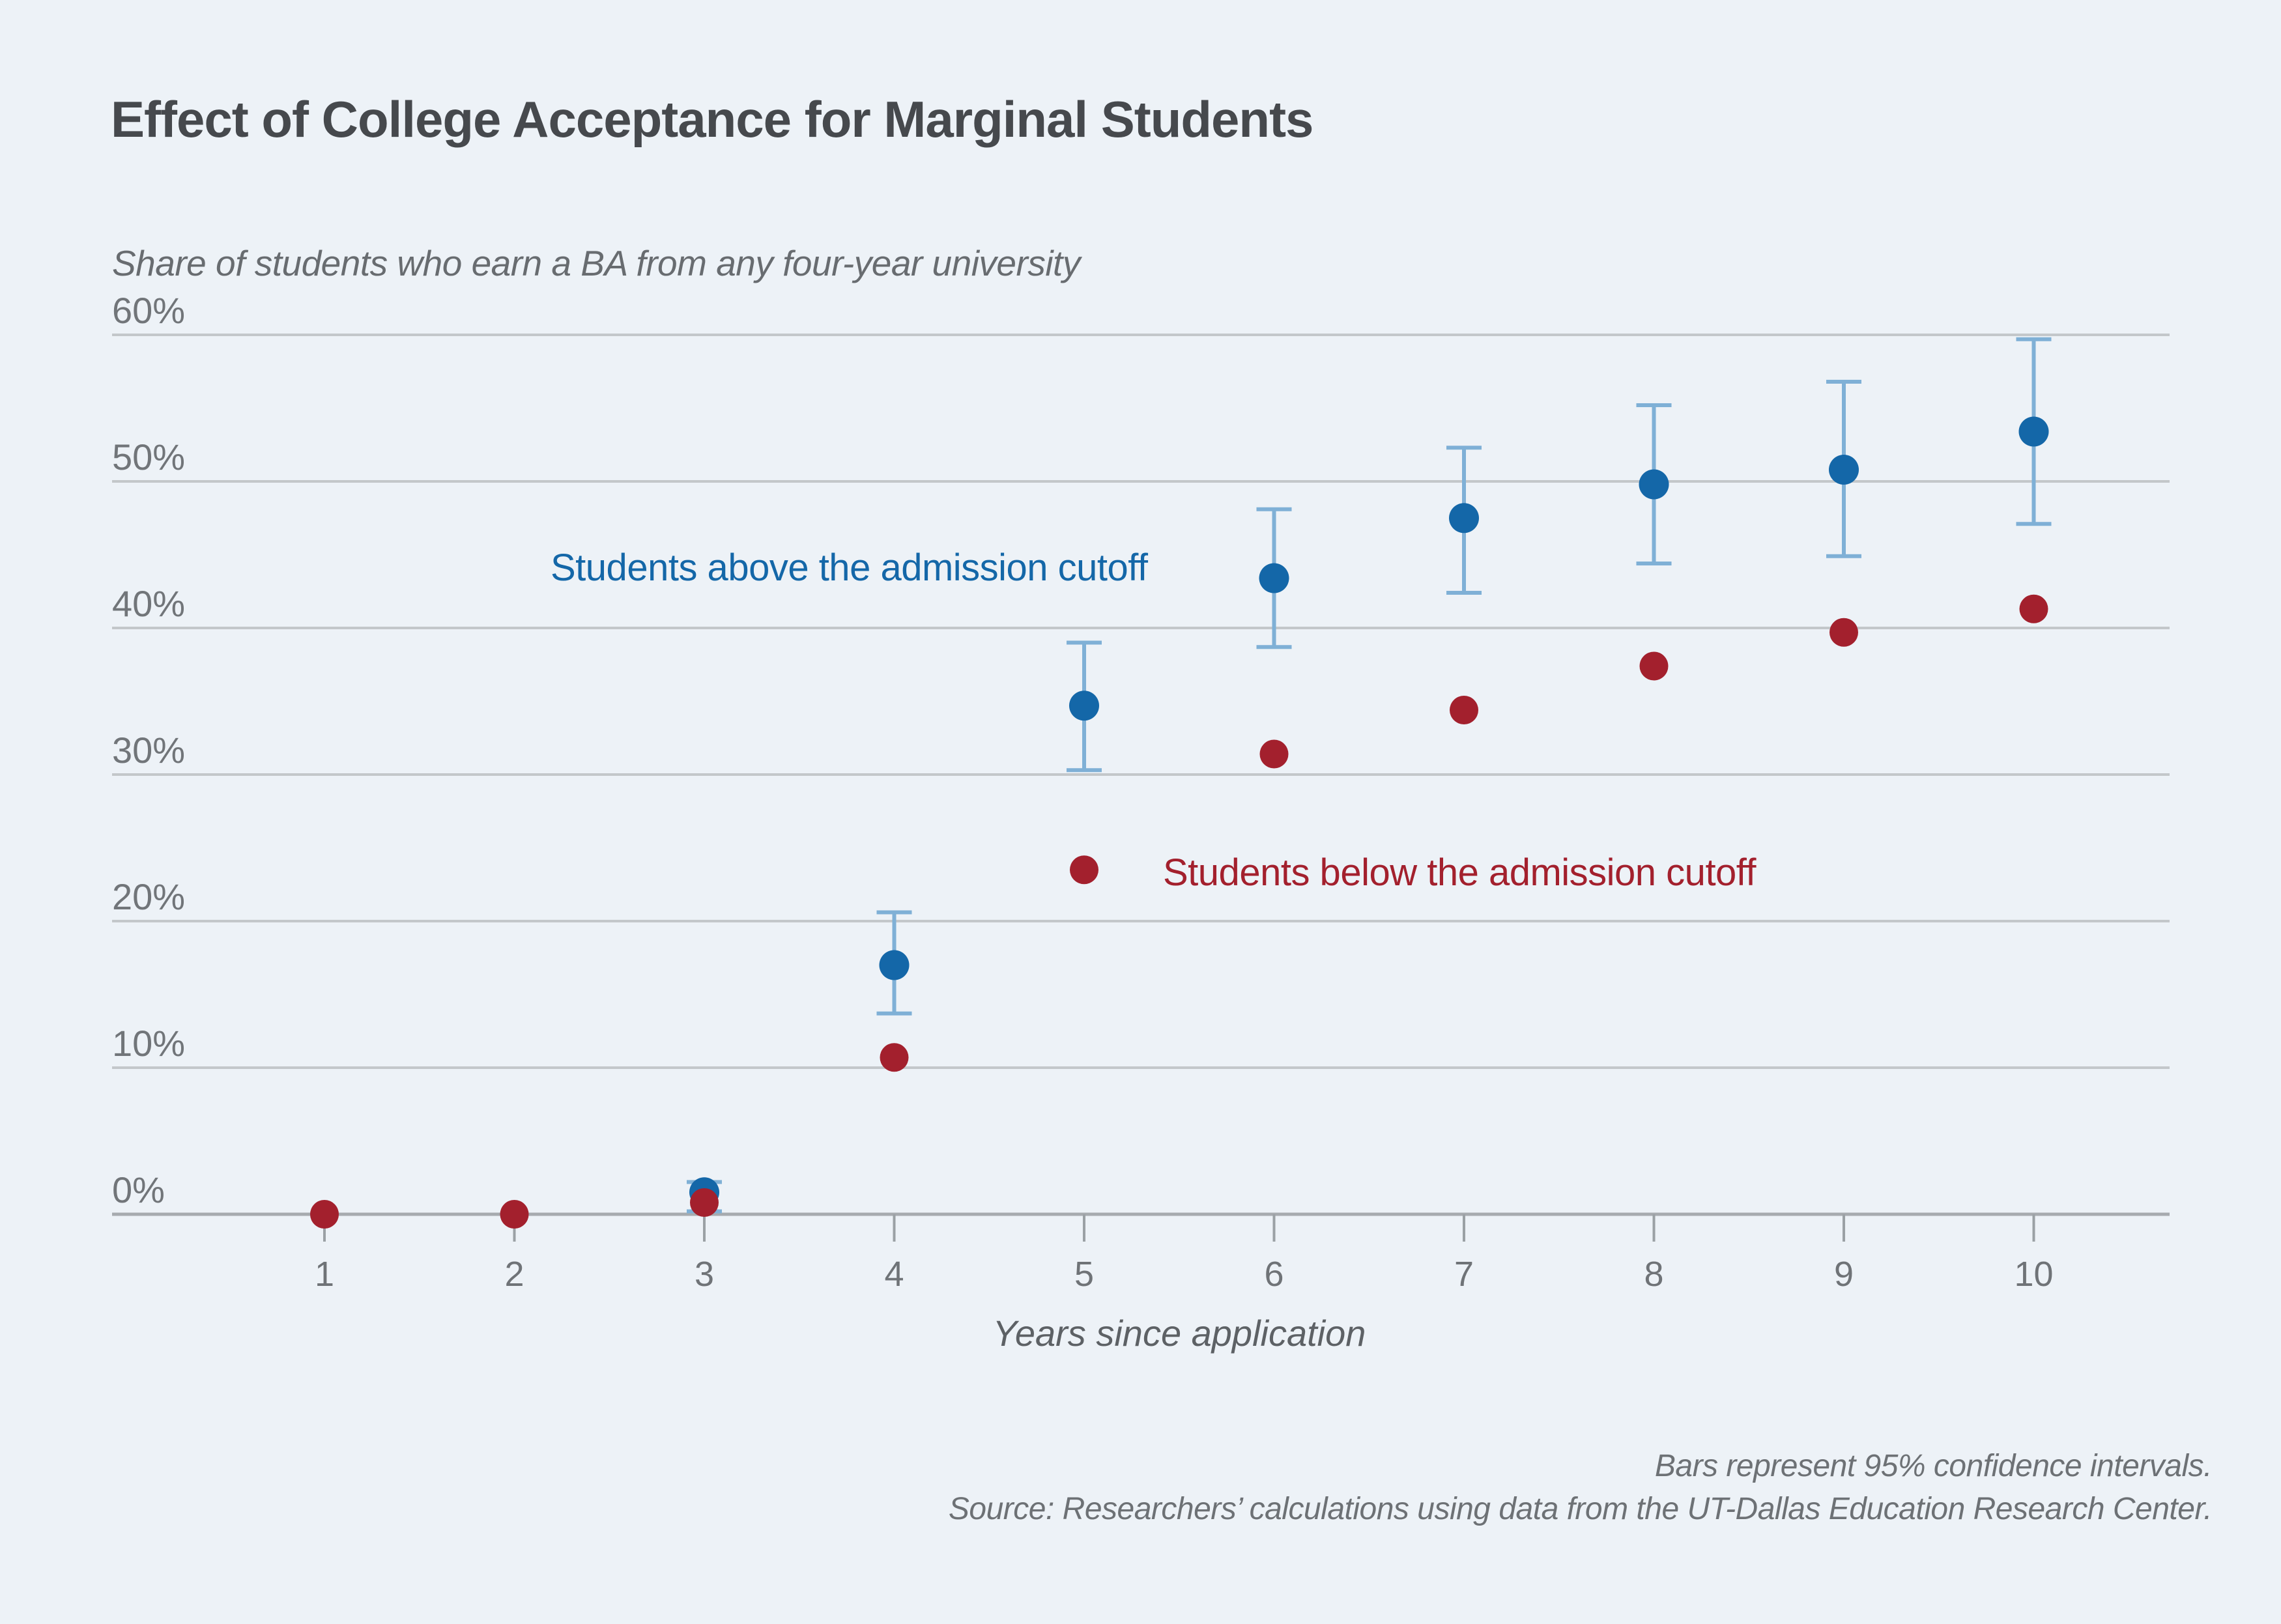  I want to click on x-tick-label-year-1: 1, so click(324, 1274).